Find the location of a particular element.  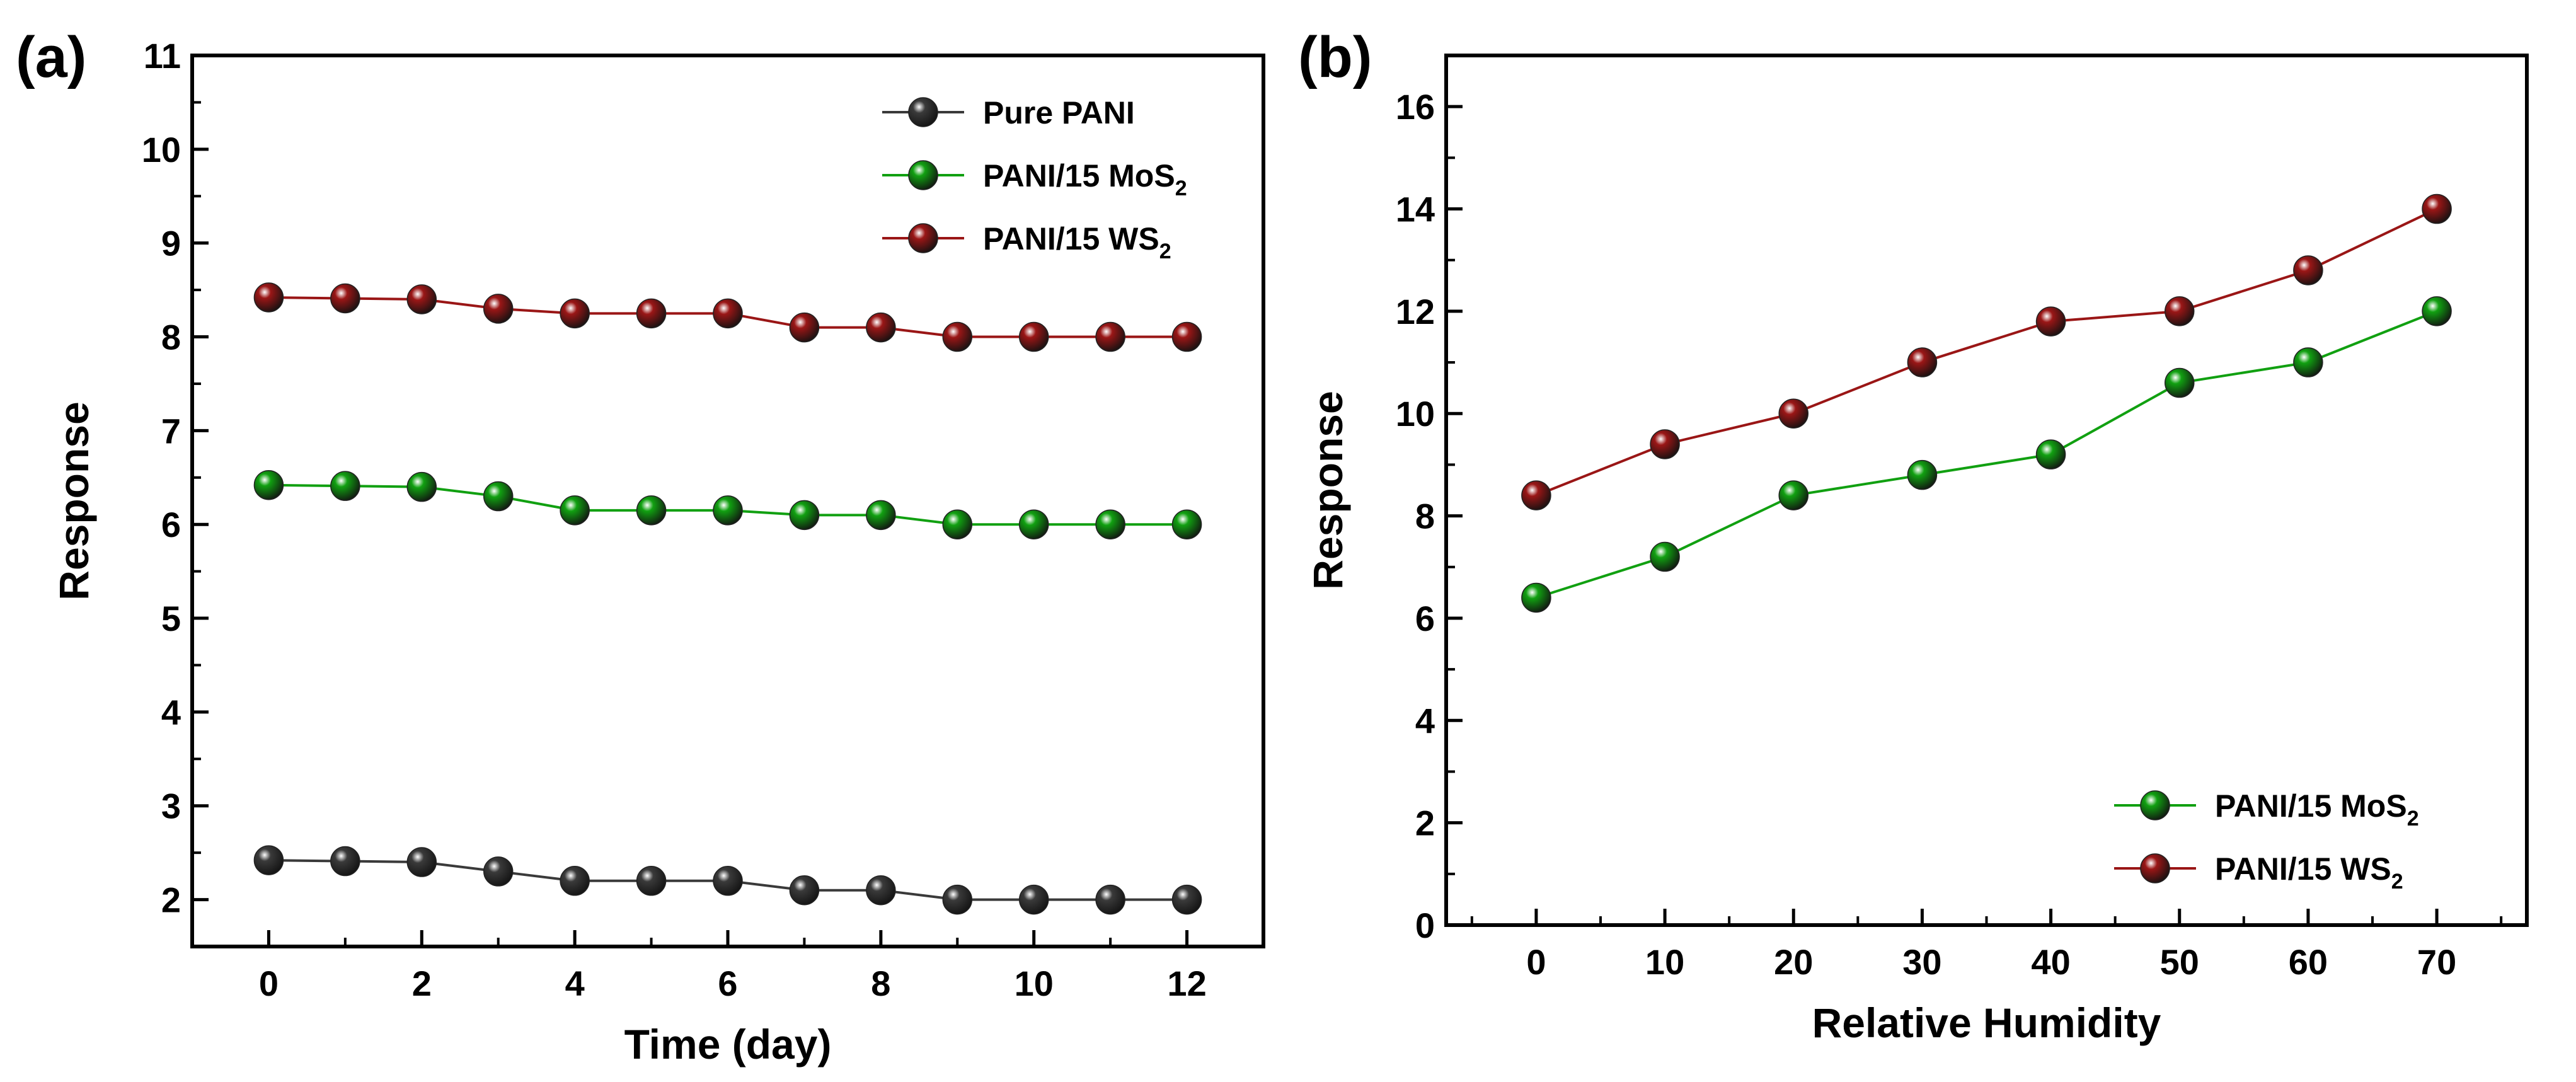

x-tick-label: 12 is located at coordinates (1186, 983).